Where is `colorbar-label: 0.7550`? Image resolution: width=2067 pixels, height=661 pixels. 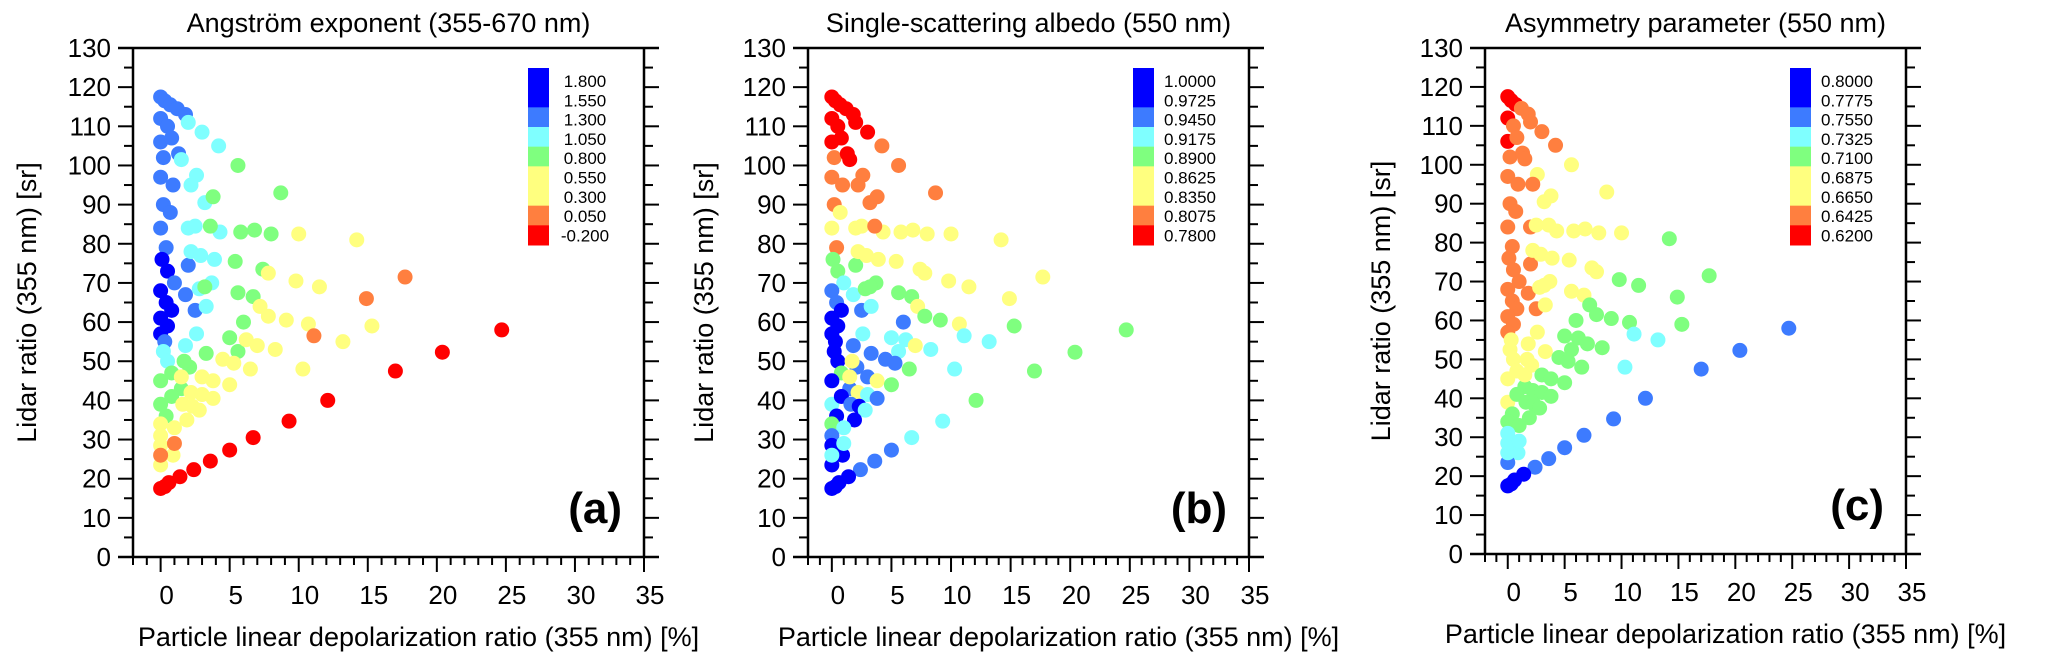
colorbar-label: 0.7550 is located at coordinates (1847, 120).